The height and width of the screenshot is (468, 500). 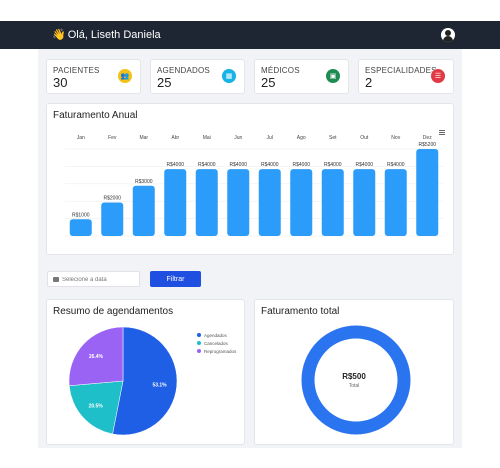 What do you see at coordinates (95, 115) in the screenshot?
I see `annual-revenue-title: Faturamento Anual` at bounding box center [95, 115].